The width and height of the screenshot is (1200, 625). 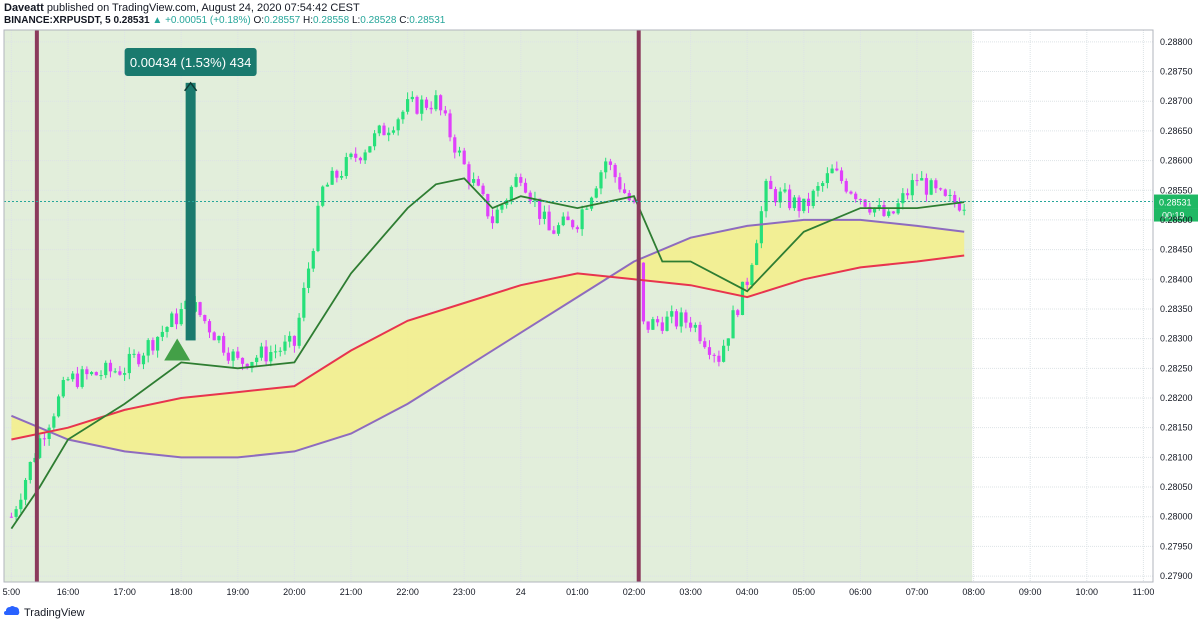 What do you see at coordinates (1176, 215) in the screenshot?
I see `countdown-tag` at bounding box center [1176, 215].